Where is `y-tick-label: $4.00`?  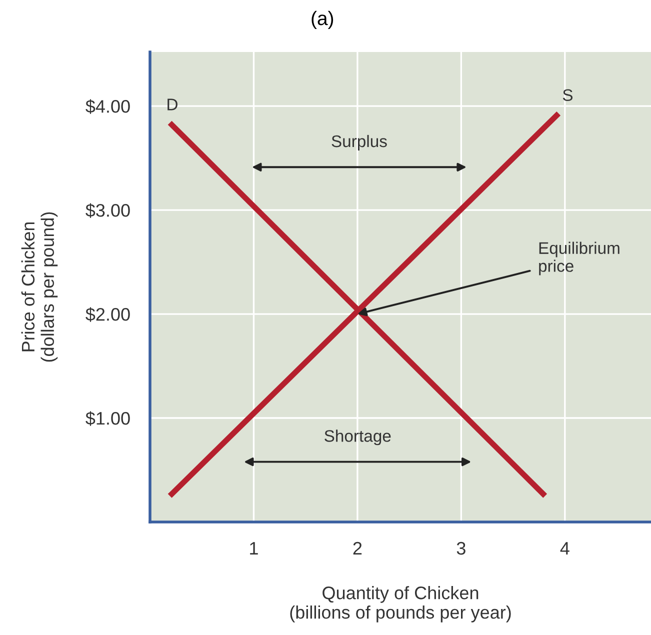
y-tick-label: $4.00 is located at coordinates (108, 106).